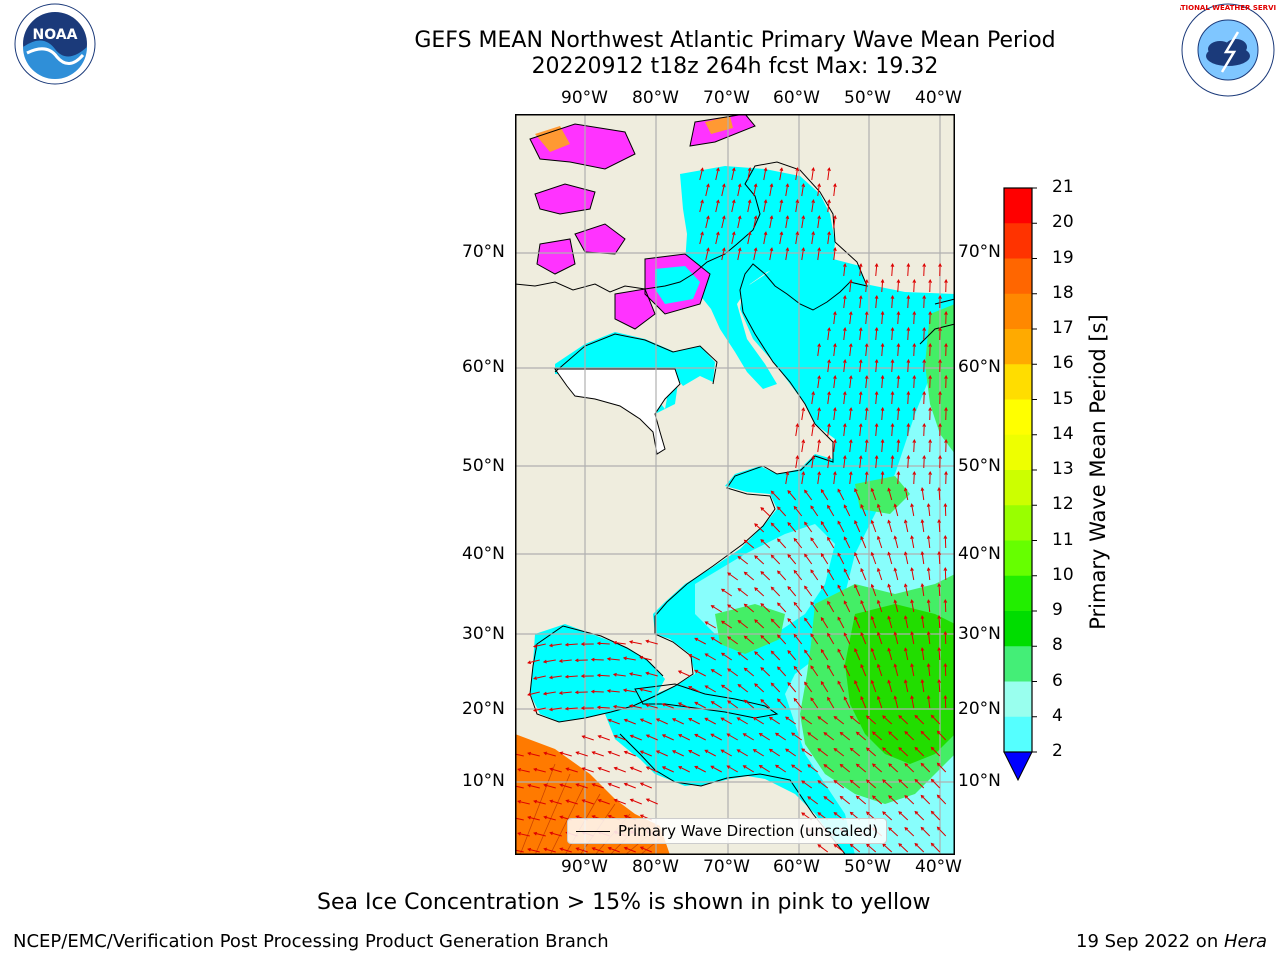 The width and height of the screenshot is (1280, 960). Describe the element at coordinates (727, 831) in the screenshot. I see `map-legend: Primary Wave Direction (unscaled)` at that location.